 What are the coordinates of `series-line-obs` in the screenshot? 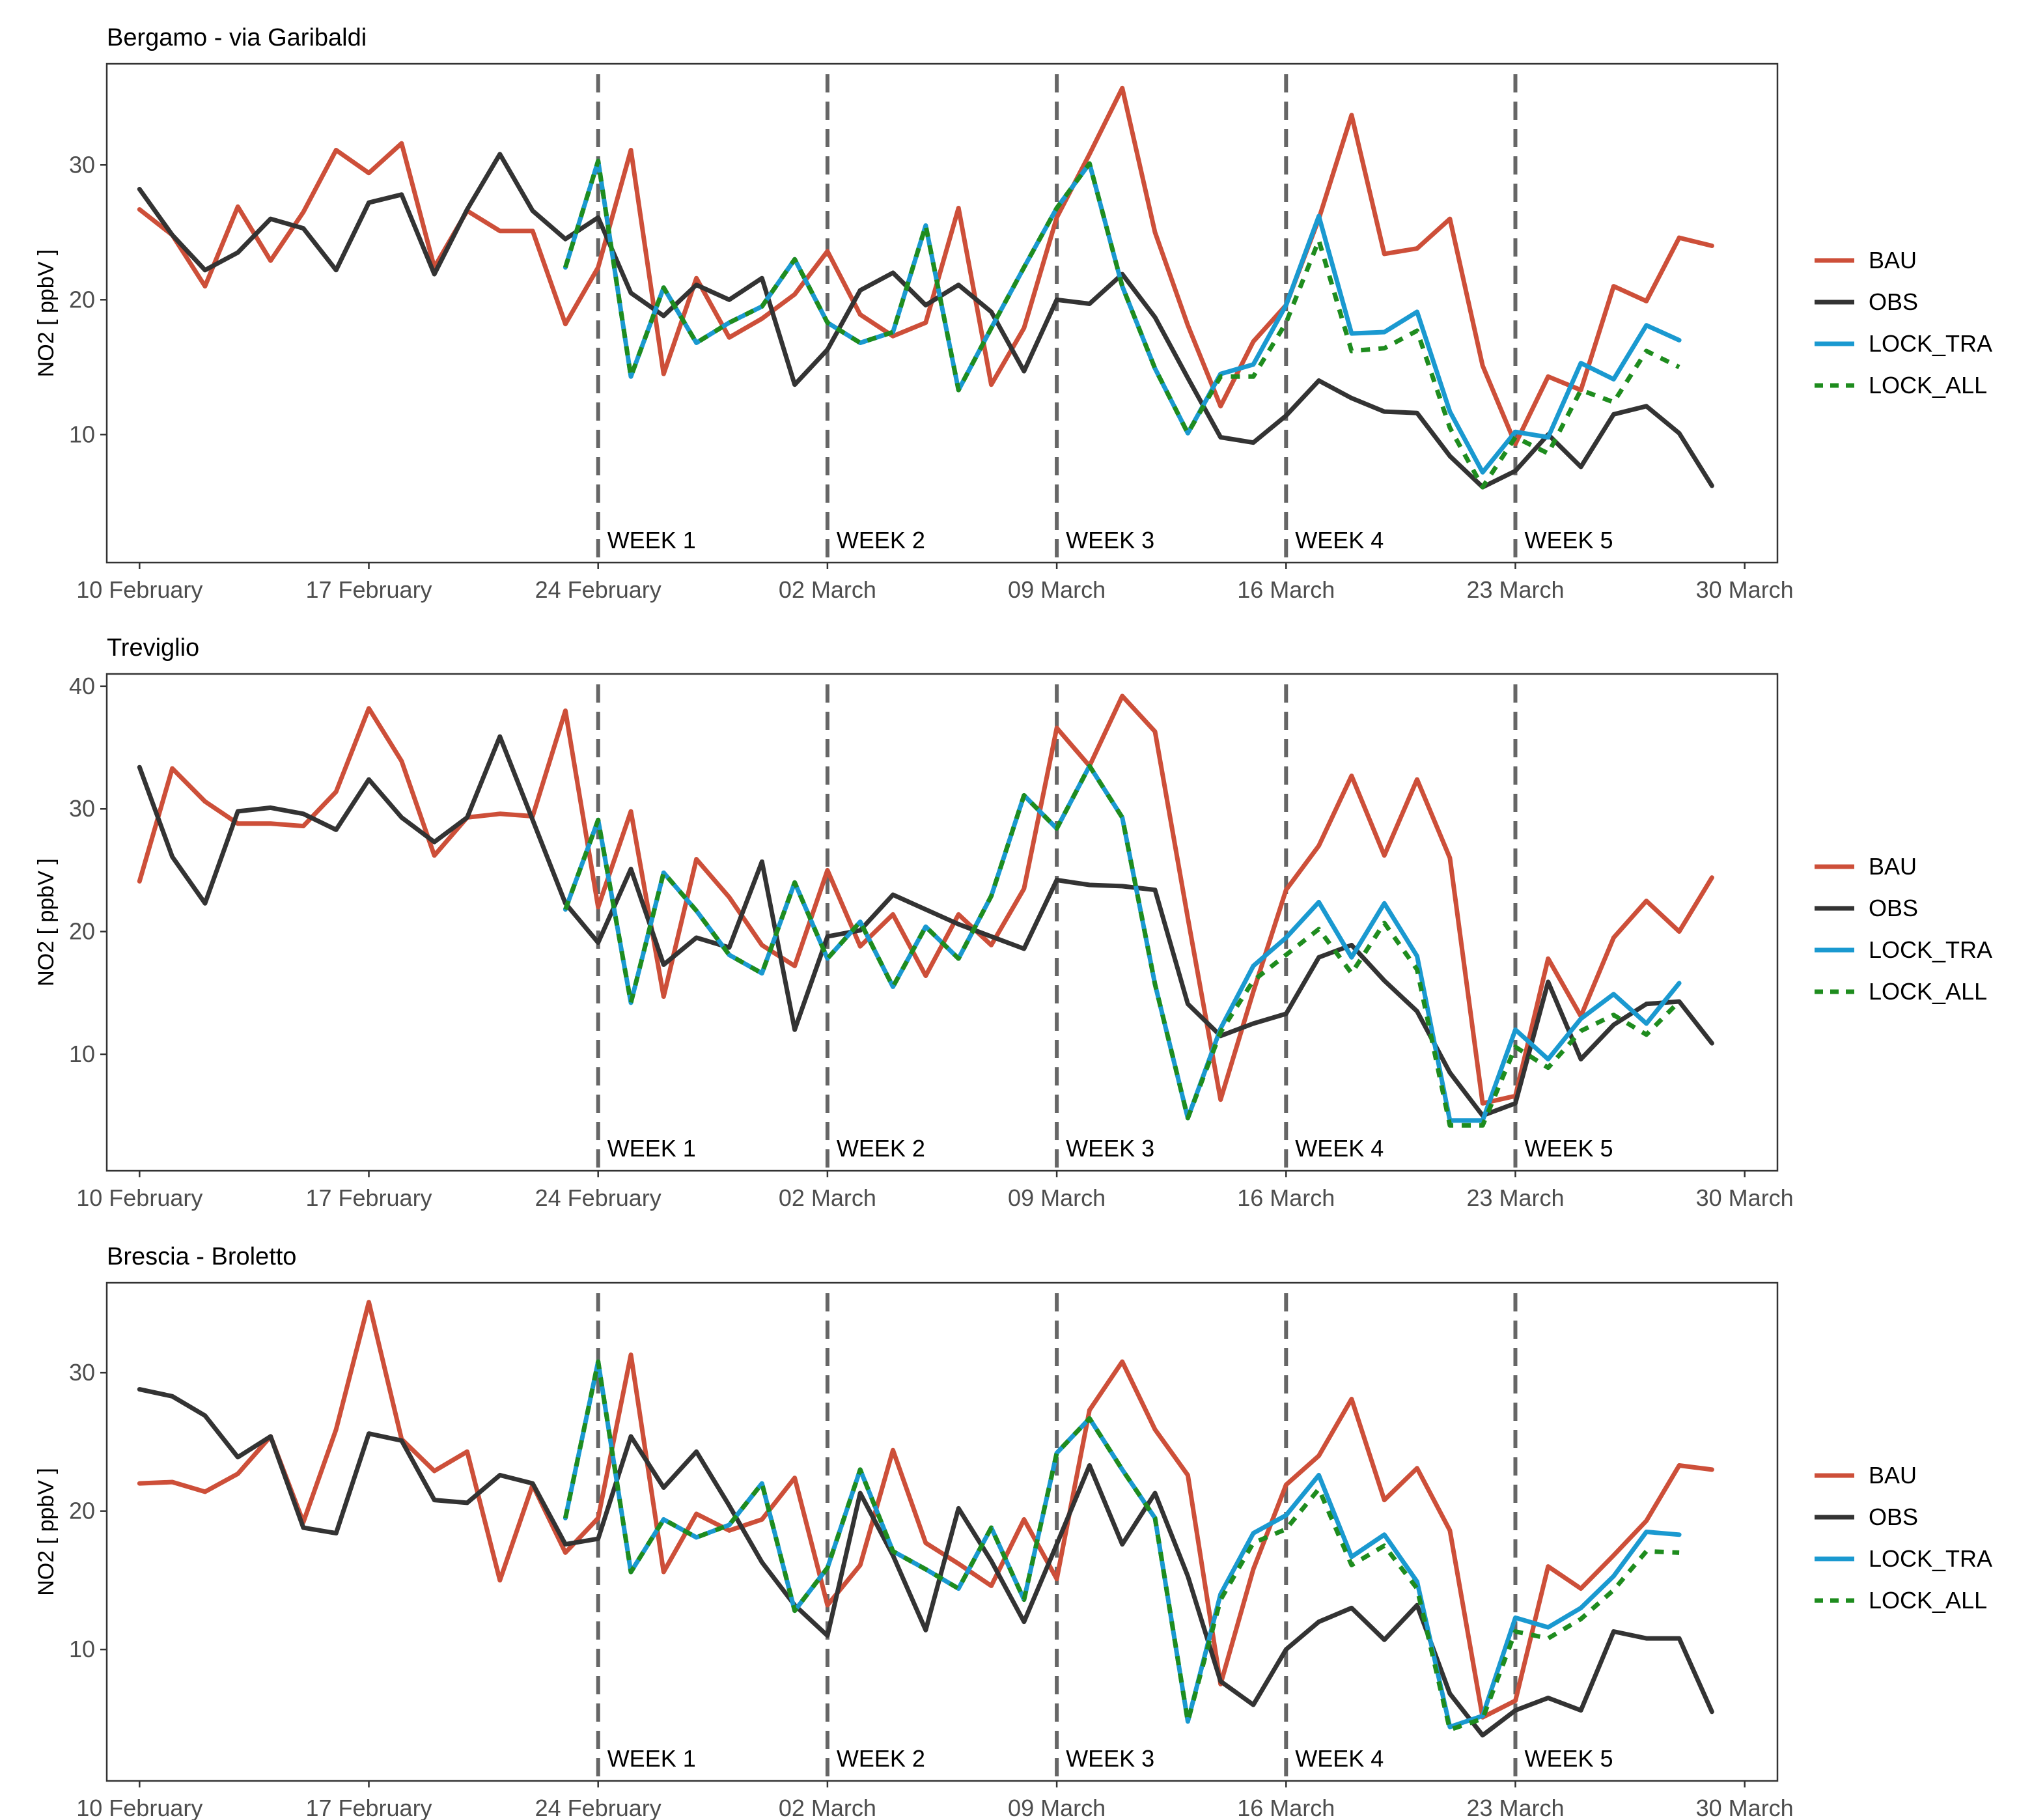 It's located at (925, 321).